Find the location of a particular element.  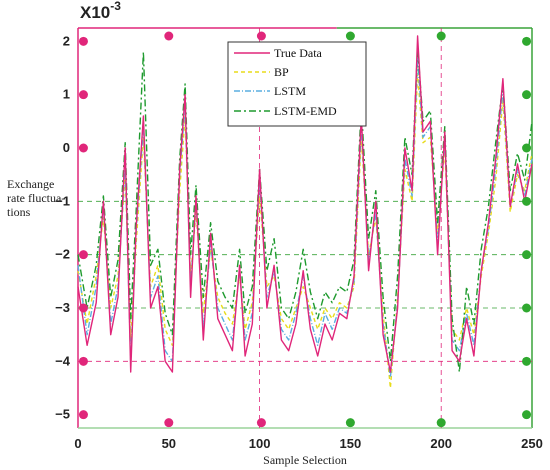

y-axis-title-line-2: rate fluctua- is located at coordinates (36, 198).